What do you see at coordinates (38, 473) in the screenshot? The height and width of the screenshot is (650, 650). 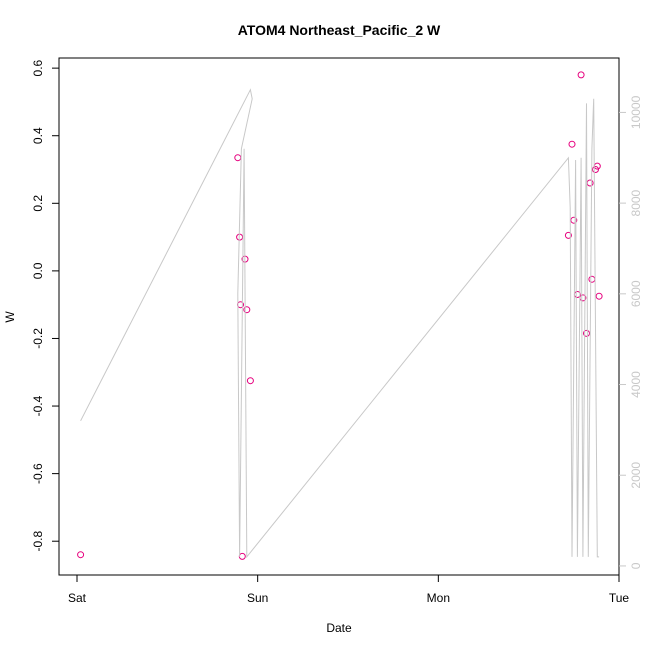 I see `y-left-tick-label: -0.6` at bounding box center [38, 473].